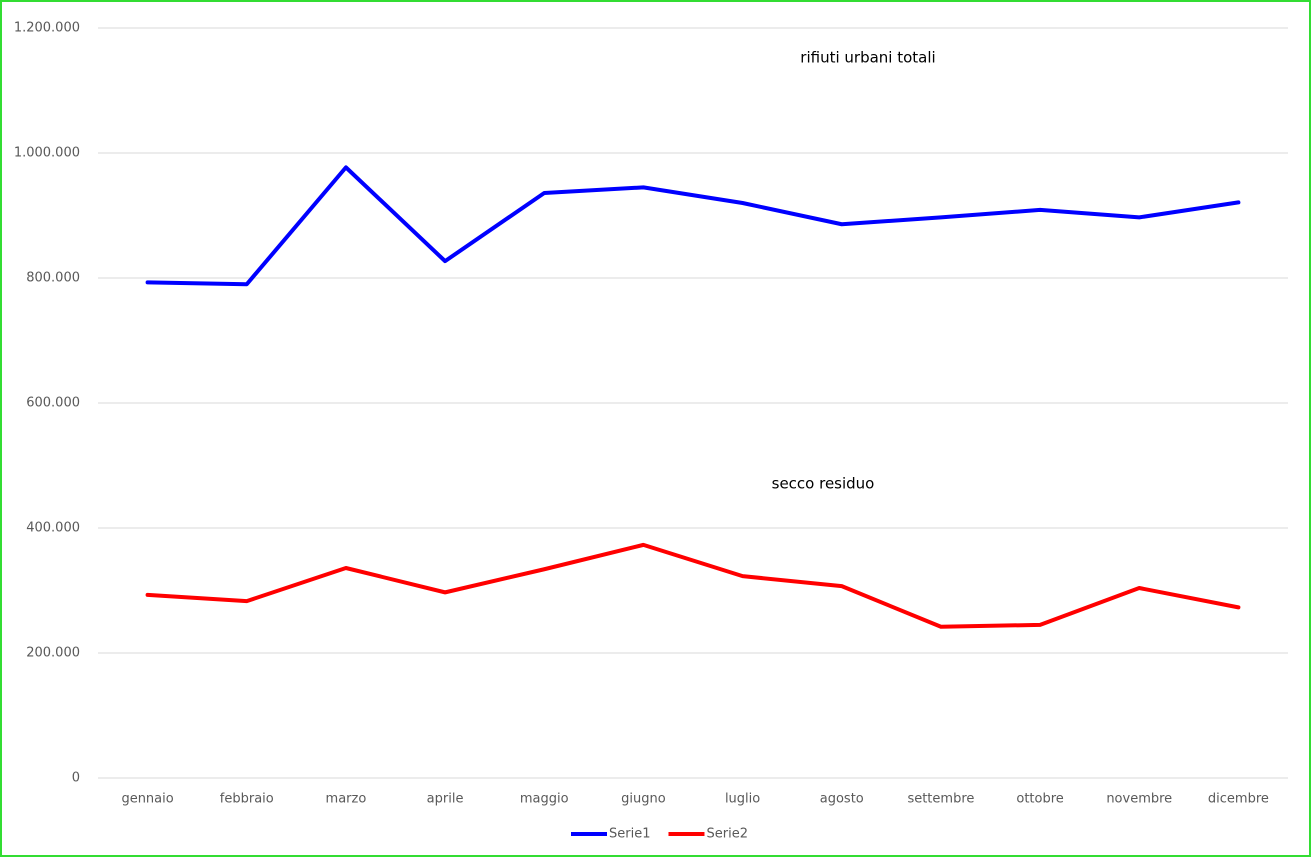  What do you see at coordinates (53, 528) in the screenshot?
I see `y-tick-label: 400.000` at bounding box center [53, 528].